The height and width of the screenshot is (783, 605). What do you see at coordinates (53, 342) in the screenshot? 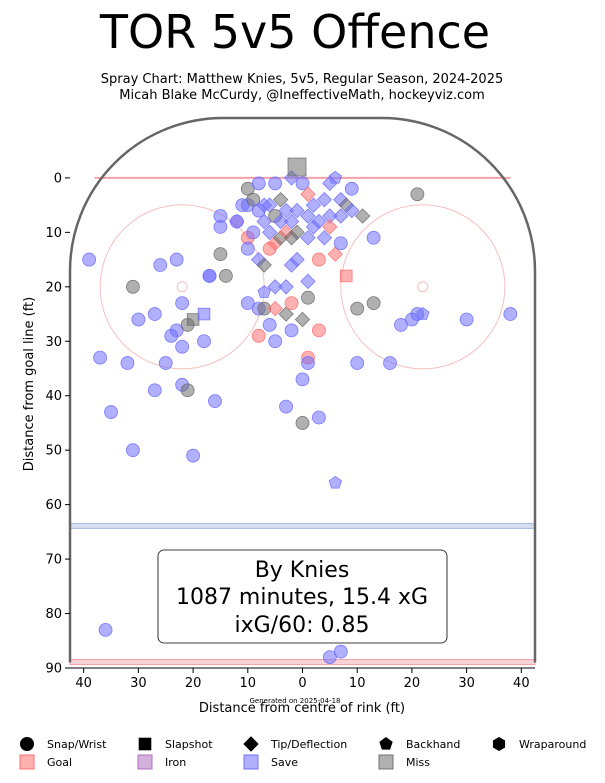
I see `y-tick-label: 30` at bounding box center [53, 342].